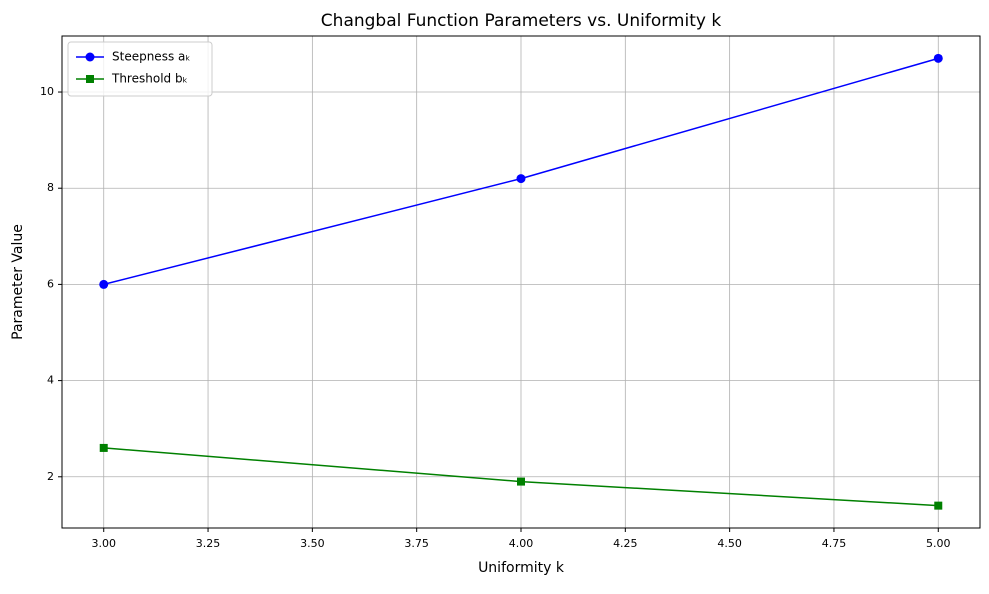 The image size is (989, 594). Describe the element at coordinates (47, 91) in the screenshot. I see `y-tick-label: 10` at that location.